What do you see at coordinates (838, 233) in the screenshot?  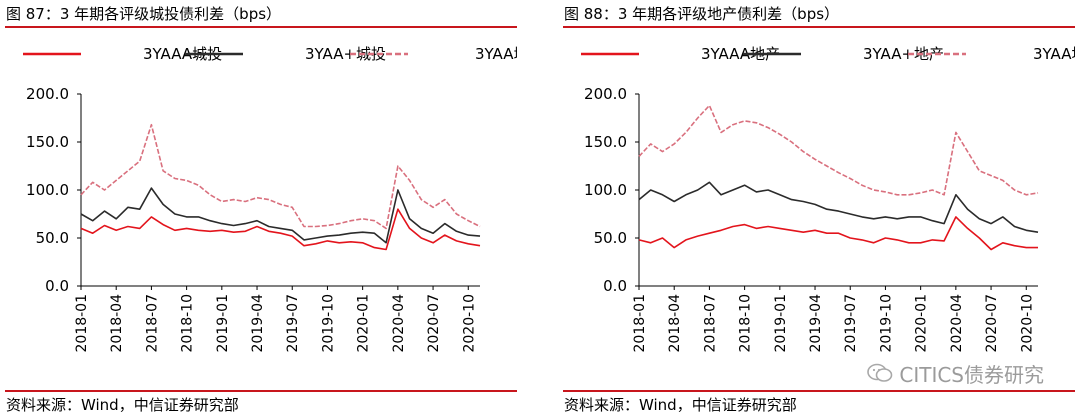 I see `series-line-3YAAA地产` at bounding box center [838, 233].